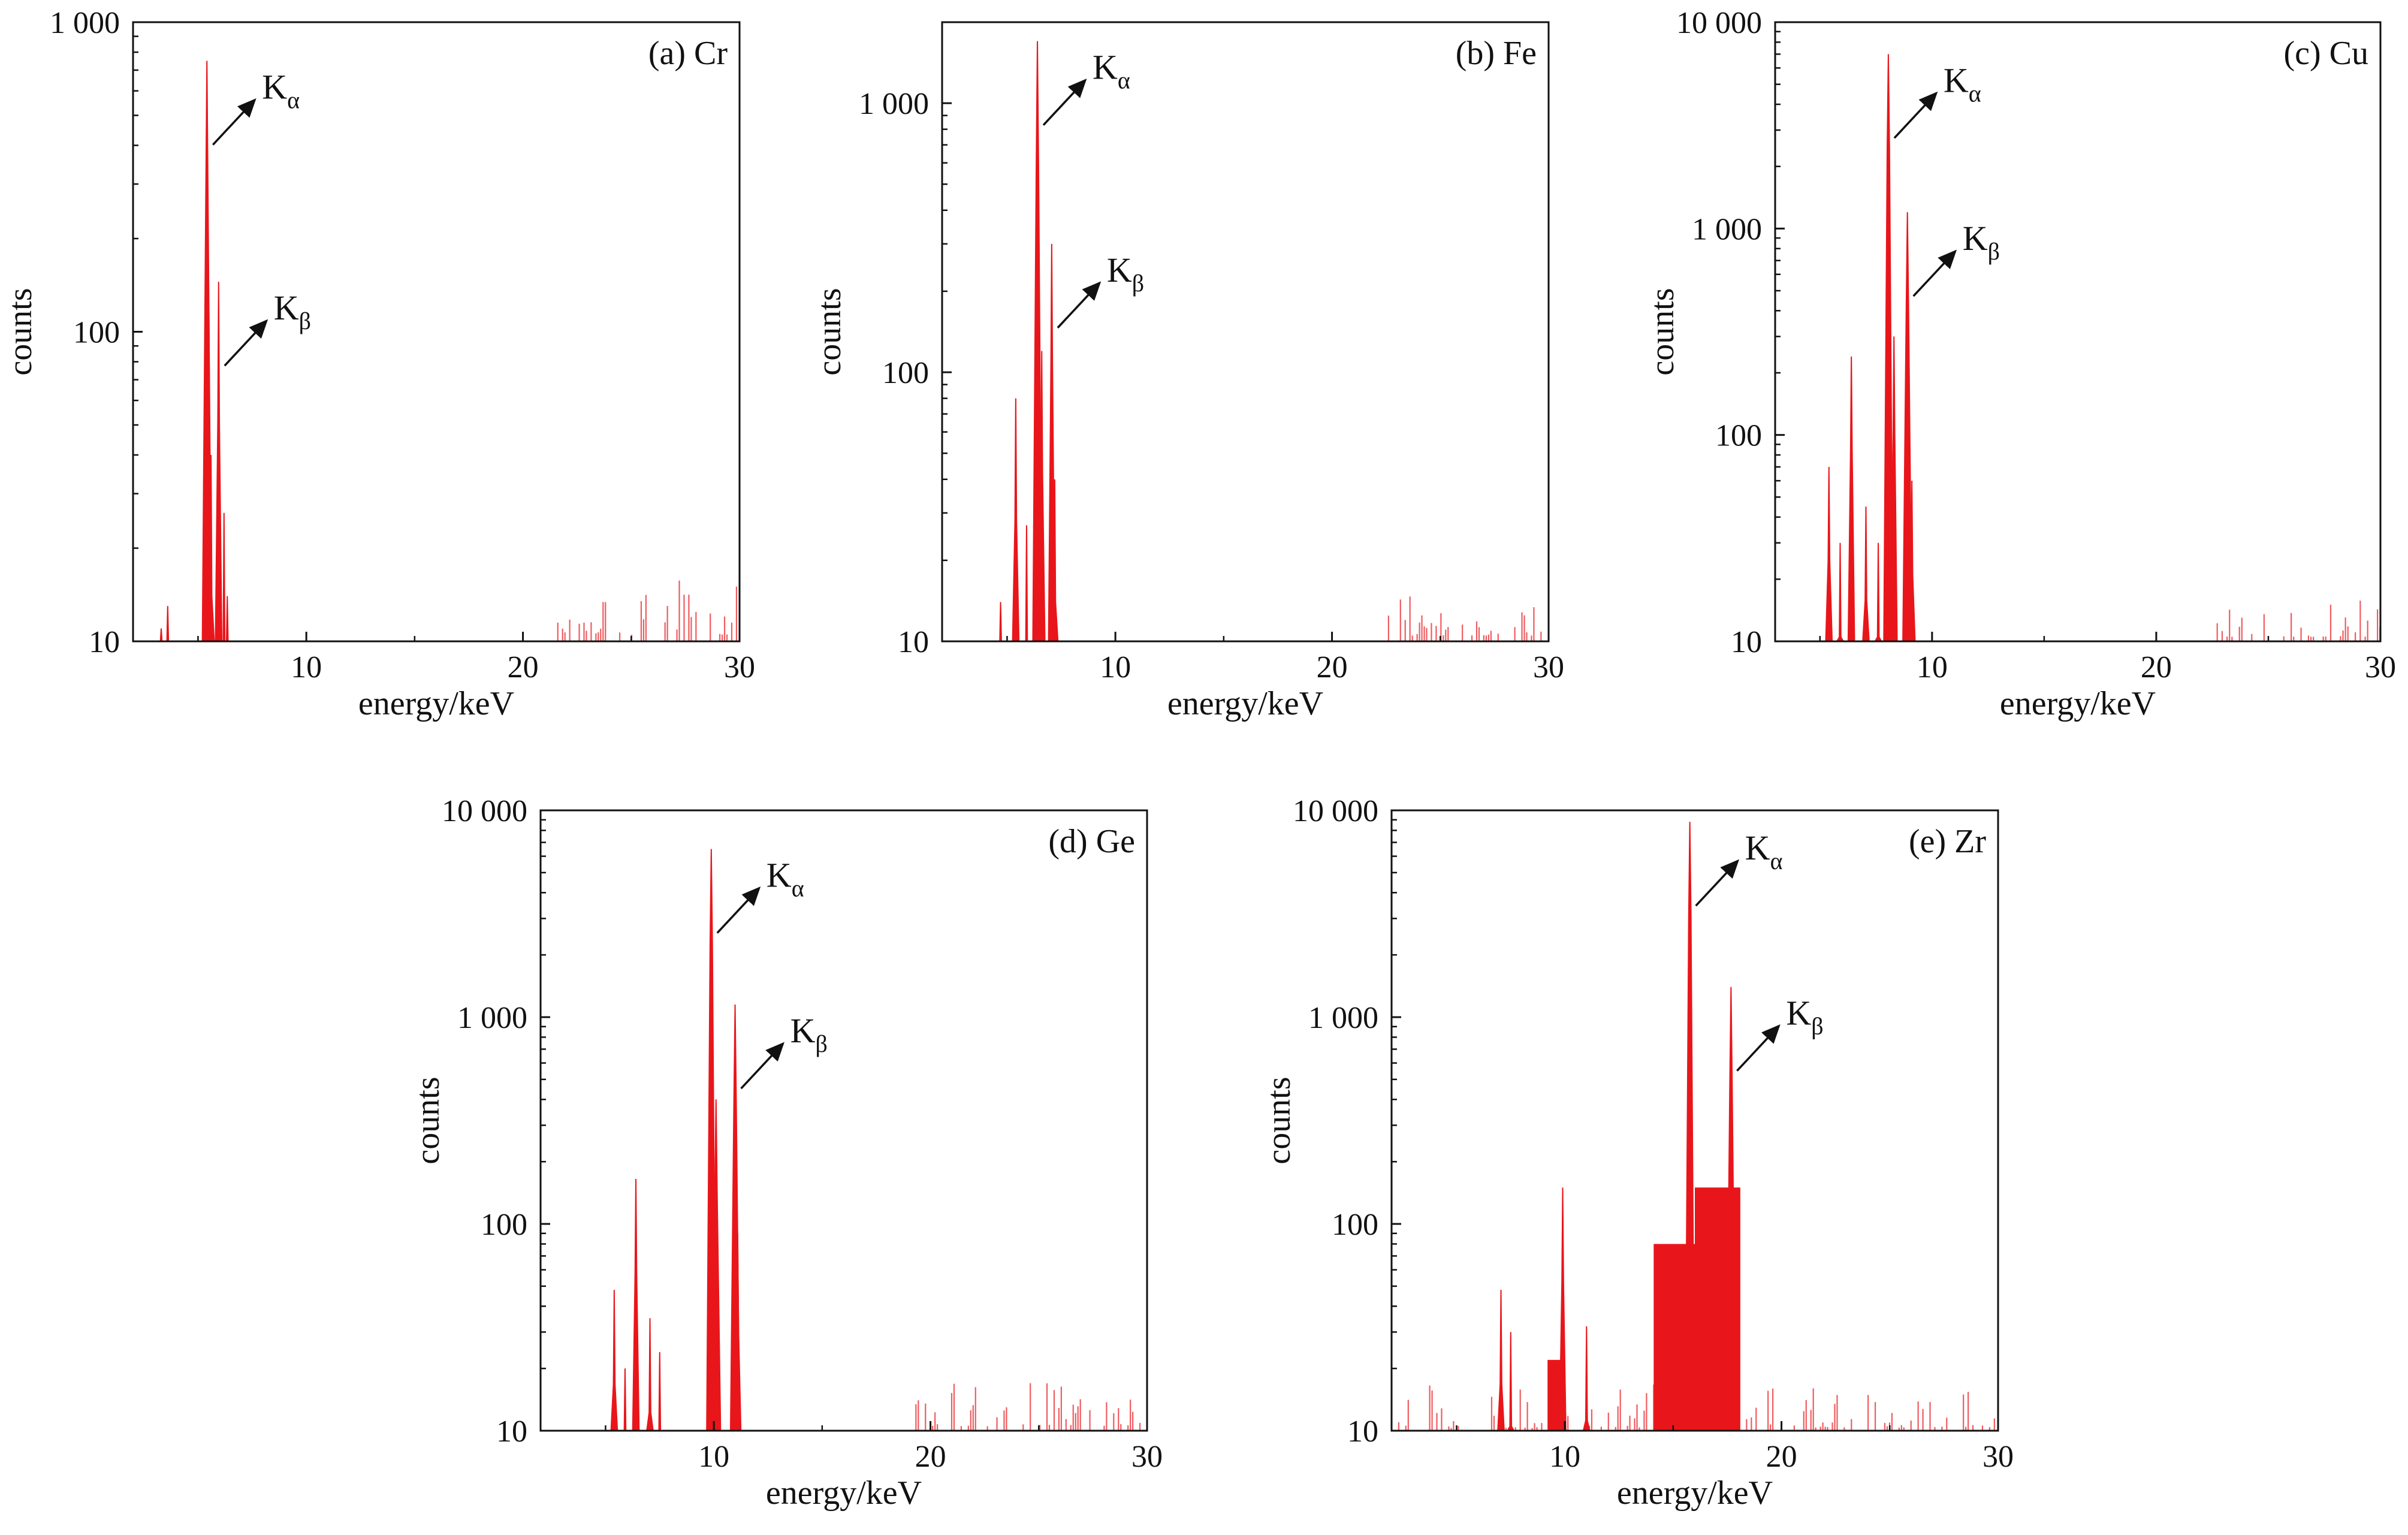 This screenshot has height=1535, width=2408. I want to click on axes-frame-fe, so click(1245, 332).